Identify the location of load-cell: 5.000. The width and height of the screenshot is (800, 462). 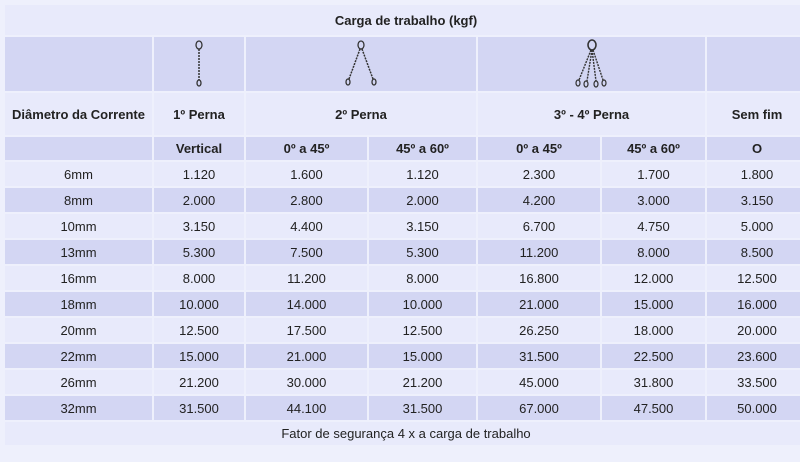
(753, 226).